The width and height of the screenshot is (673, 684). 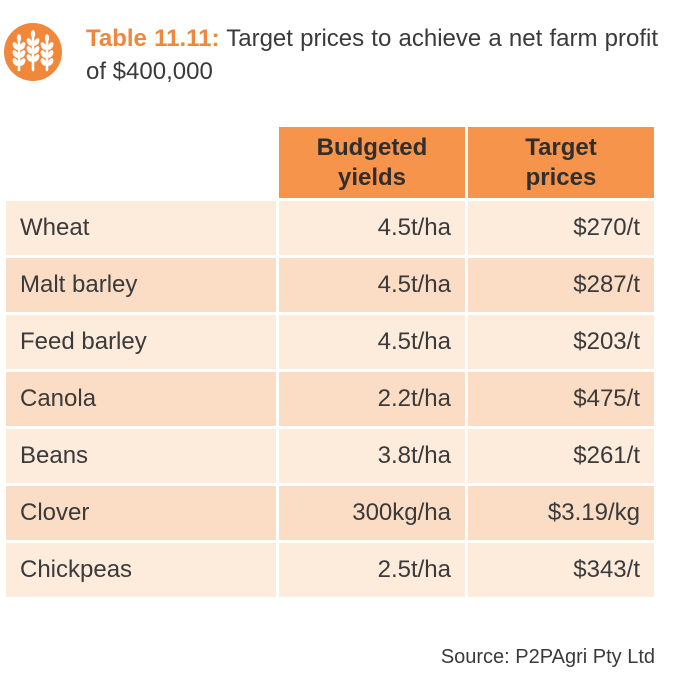 I want to click on crop-cell: Wheat, so click(x=141, y=228).